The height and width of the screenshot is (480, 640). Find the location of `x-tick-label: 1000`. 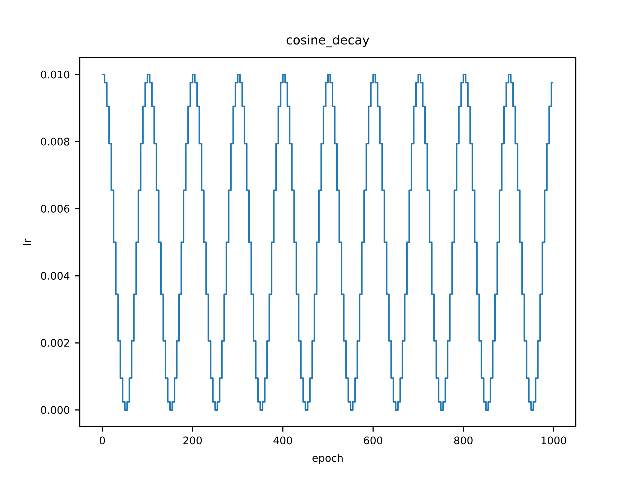

x-tick-label: 1000 is located at coordinates (554, 440).